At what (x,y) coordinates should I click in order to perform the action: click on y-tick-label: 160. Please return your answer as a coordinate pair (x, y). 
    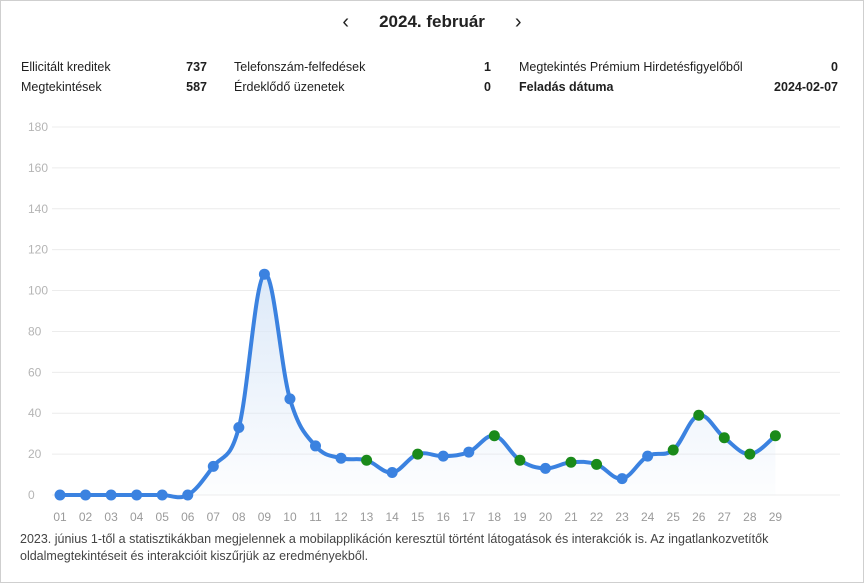
    Looking at the image, I should click on (38, 168).